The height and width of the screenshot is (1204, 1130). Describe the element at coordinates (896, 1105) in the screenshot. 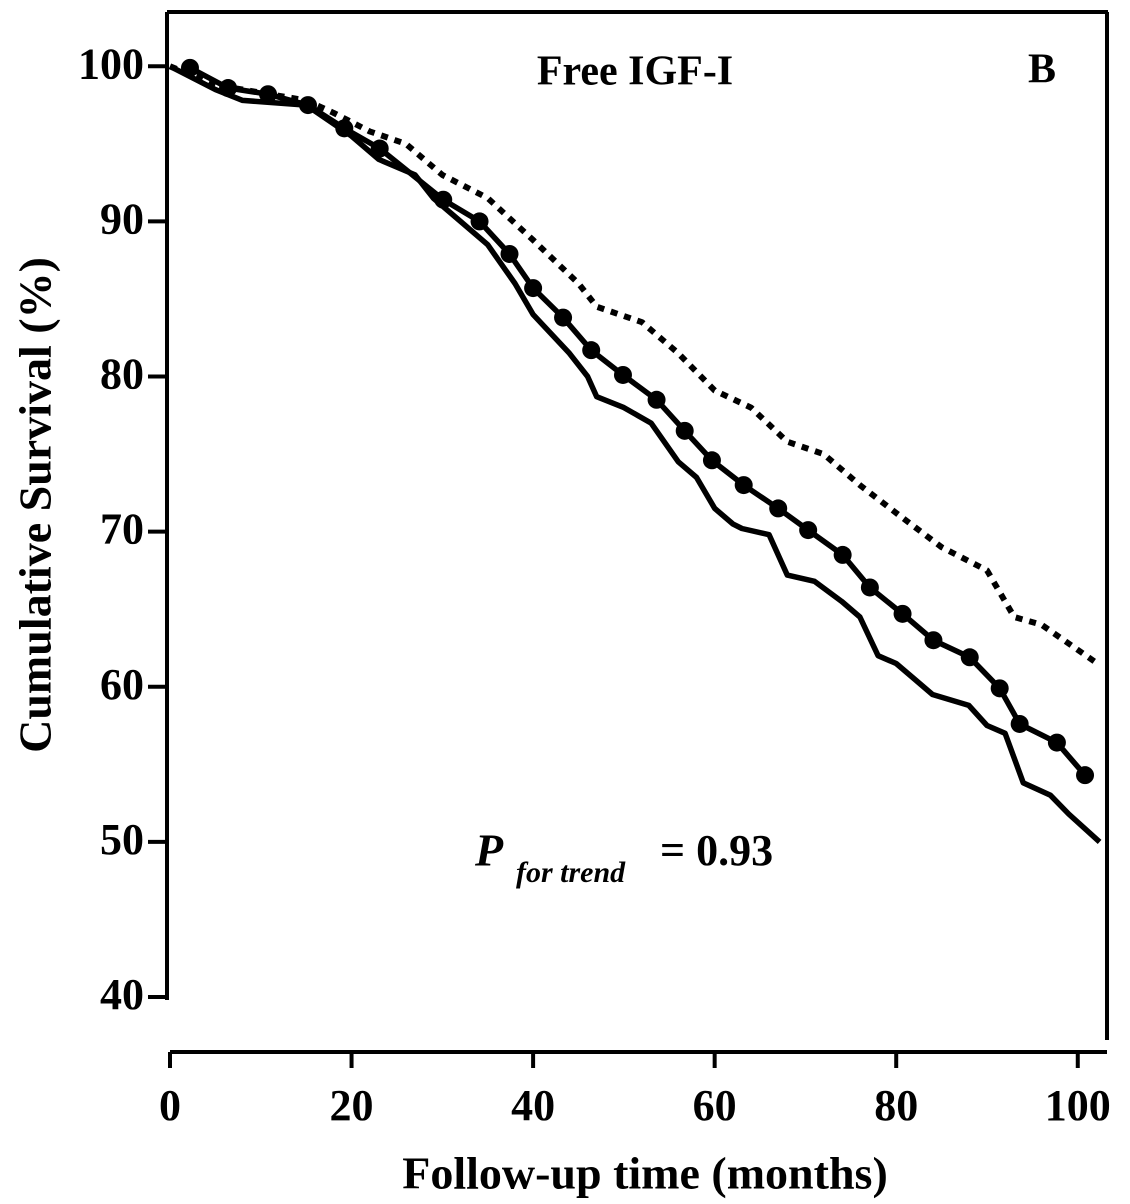

I see `x-tick-label: 80` at that location.